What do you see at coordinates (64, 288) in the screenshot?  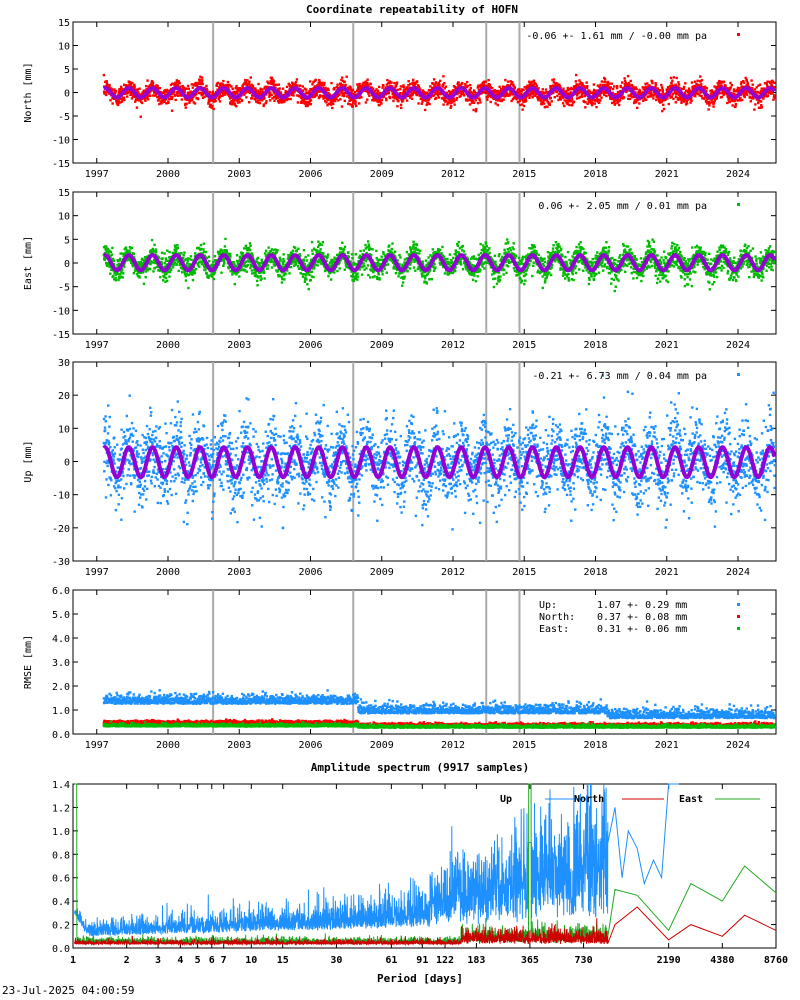 I see `y-tick-label: -5` at bounding box center [64, 288].